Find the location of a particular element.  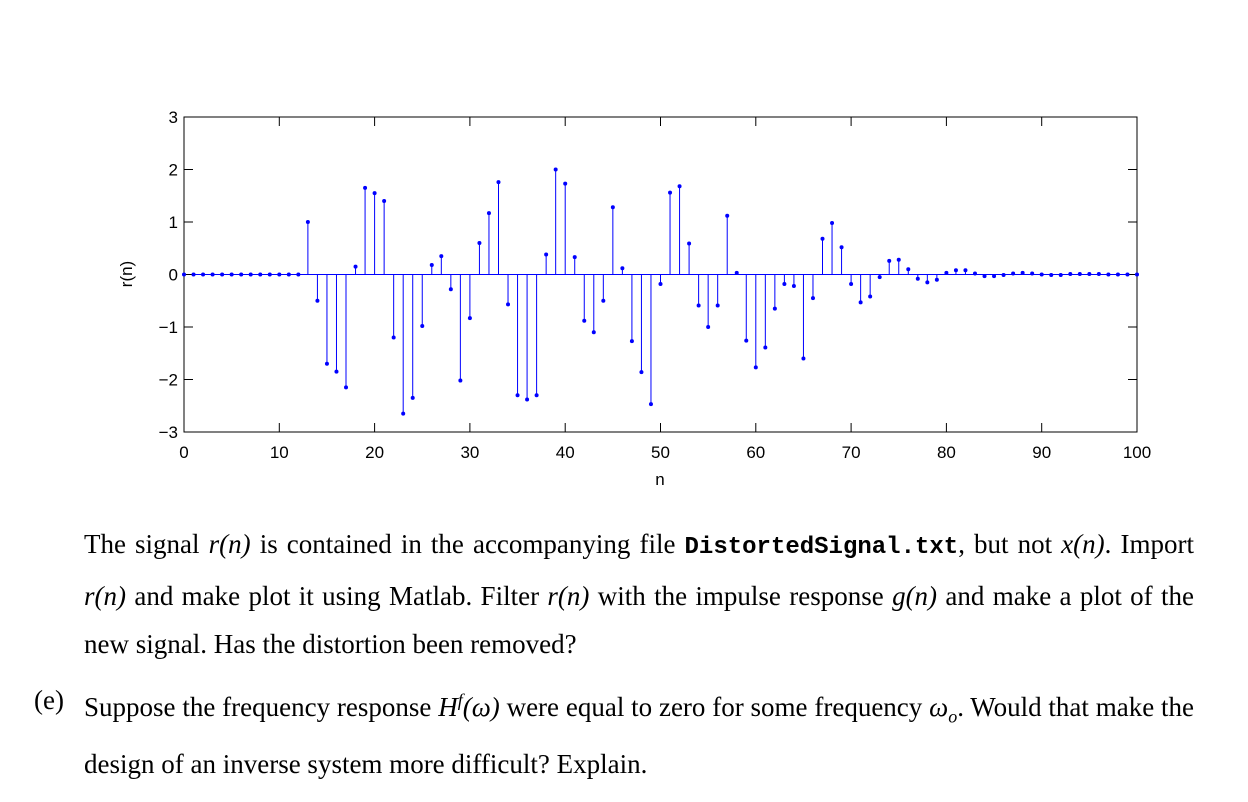

x-tick-label: 30 is located at coordinates (469, 452).